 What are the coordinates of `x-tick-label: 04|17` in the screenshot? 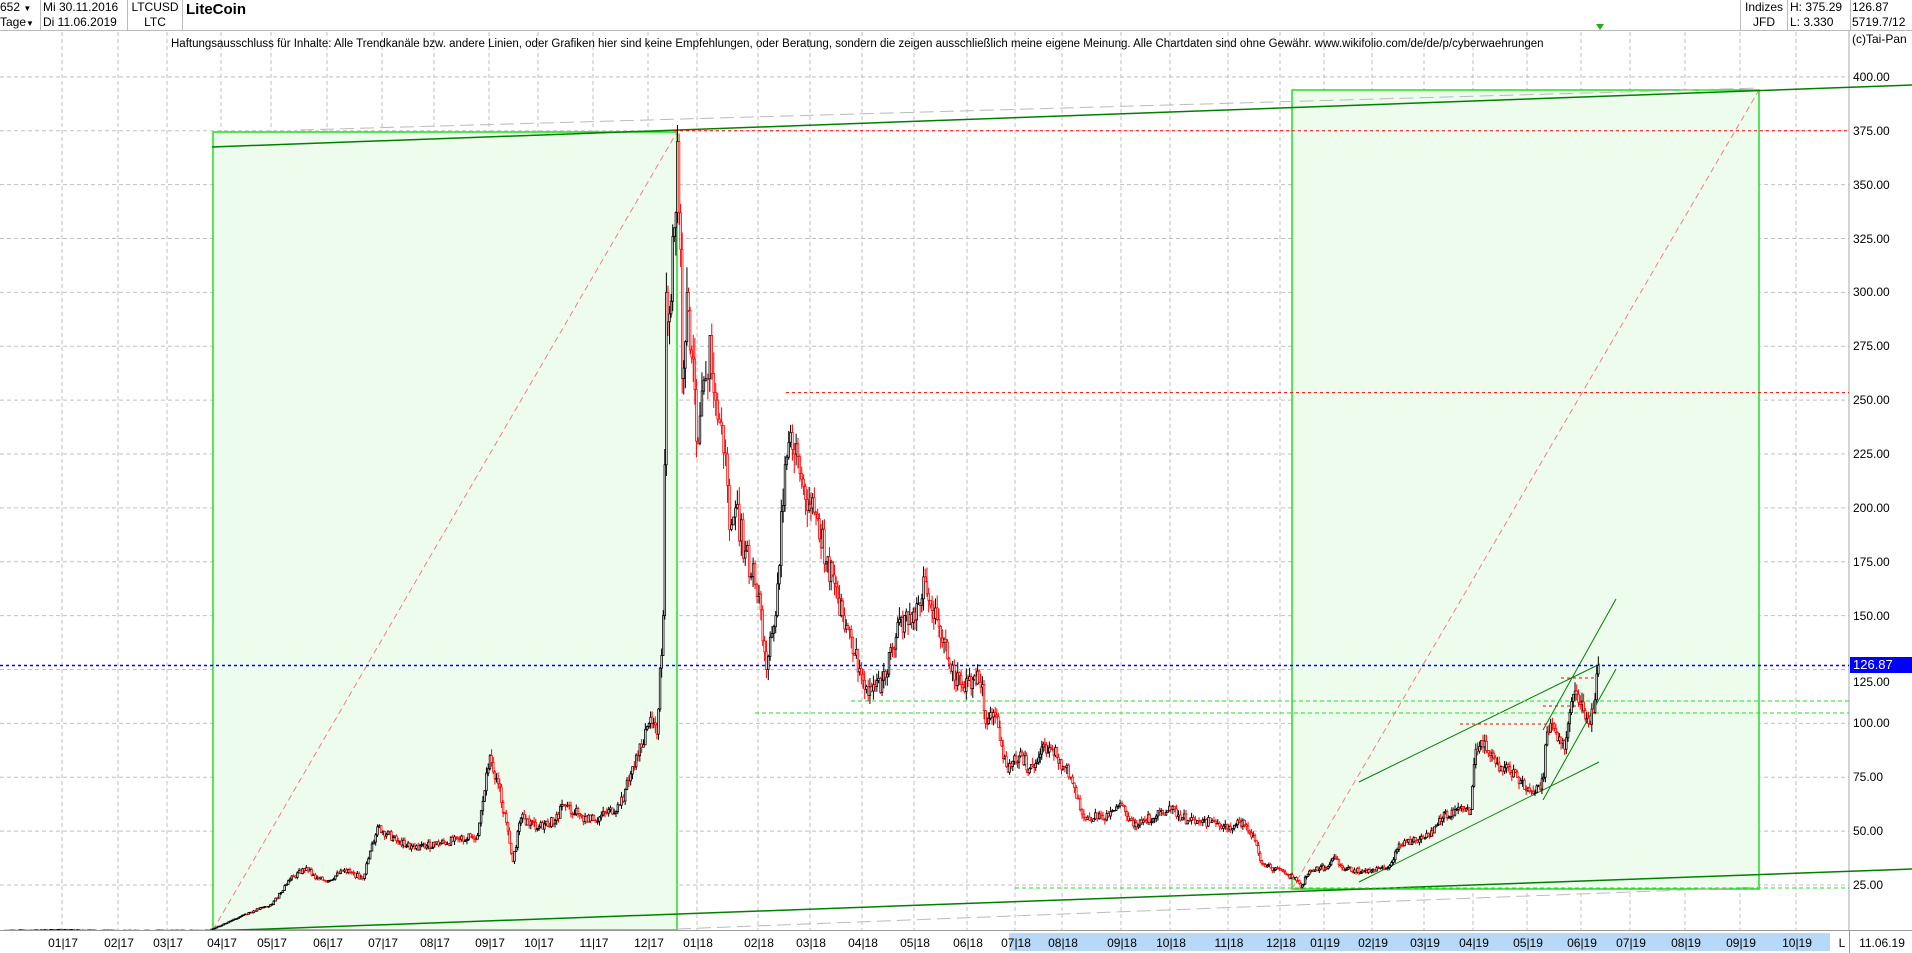 It's located at (222, 943).